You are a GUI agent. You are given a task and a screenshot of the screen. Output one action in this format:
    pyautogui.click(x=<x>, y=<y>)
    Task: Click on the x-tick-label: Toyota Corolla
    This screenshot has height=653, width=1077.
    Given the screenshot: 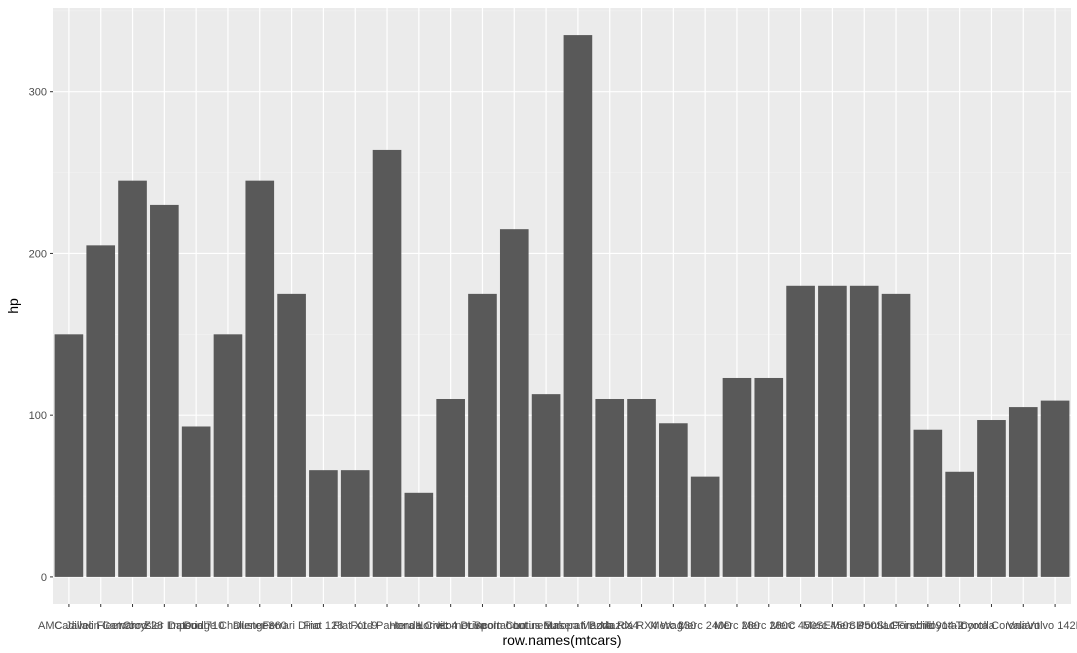 What is the action you would take?
    pyautogui.click(x=959, y=626)
    